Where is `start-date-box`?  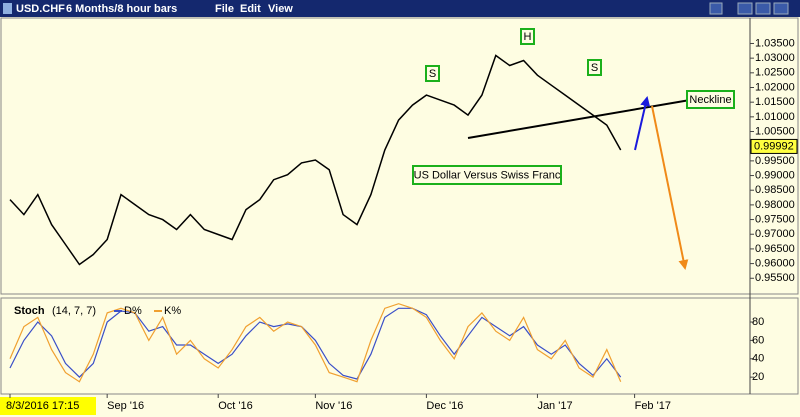
start-date-box is located at coordinates (48, 406).